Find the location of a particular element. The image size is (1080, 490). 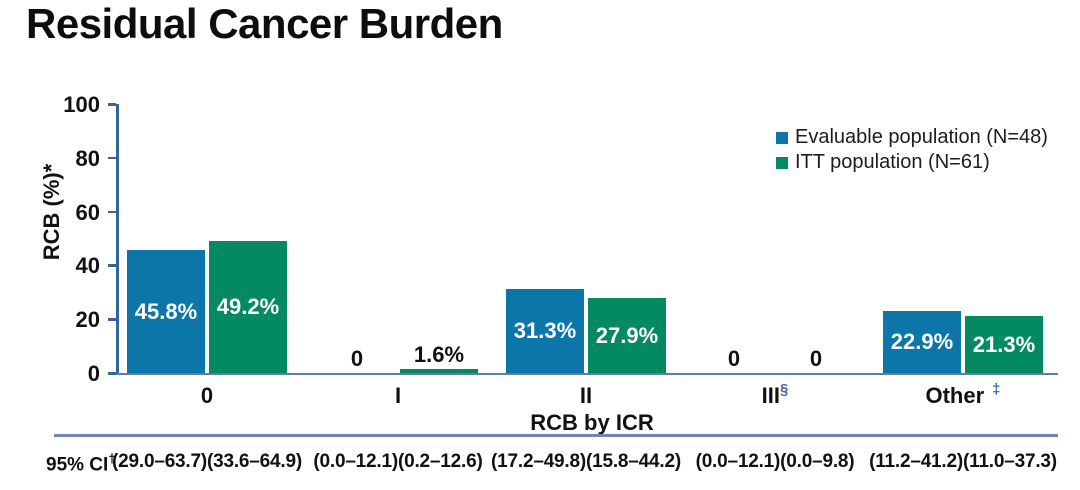

legend-label-evaluable: Evaluable population (N=48) is located at coordinates (921, 137).